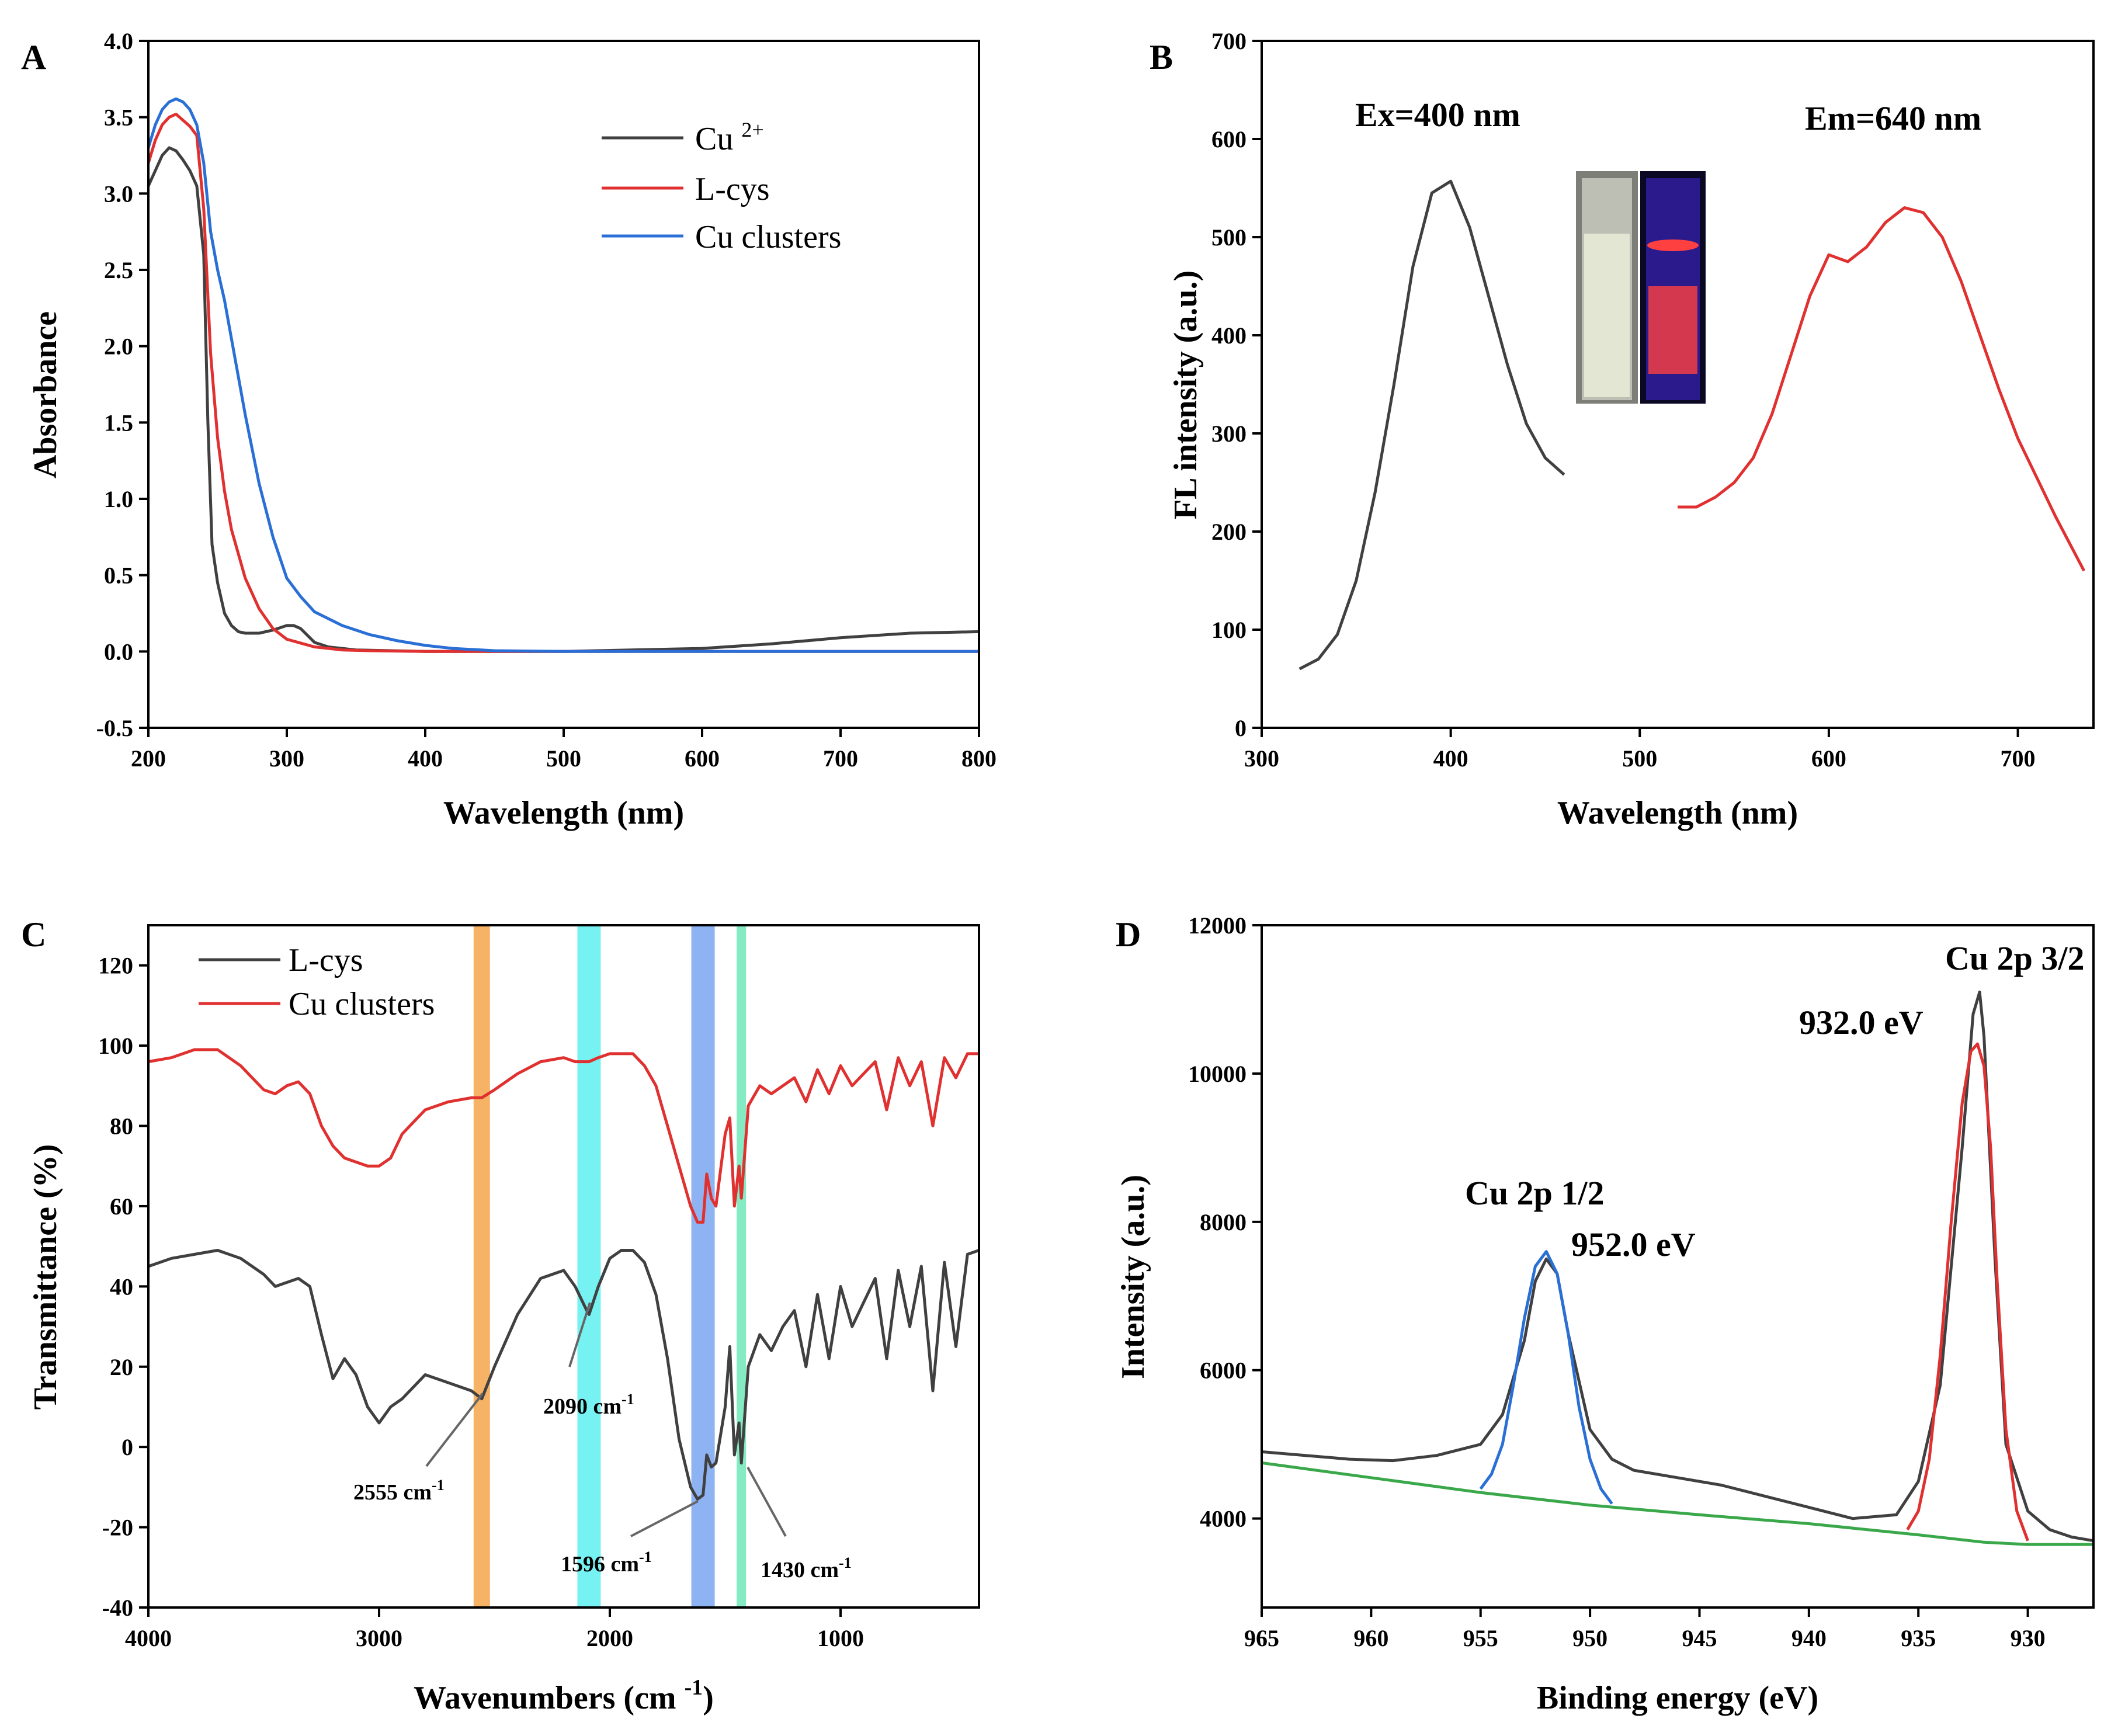 Image resolution: width=2111 pixels, height=1736 pixels. Describe the element at coordinates (148, 759) in the screenshot. I see `x-tick-label-a: 200` at that location.